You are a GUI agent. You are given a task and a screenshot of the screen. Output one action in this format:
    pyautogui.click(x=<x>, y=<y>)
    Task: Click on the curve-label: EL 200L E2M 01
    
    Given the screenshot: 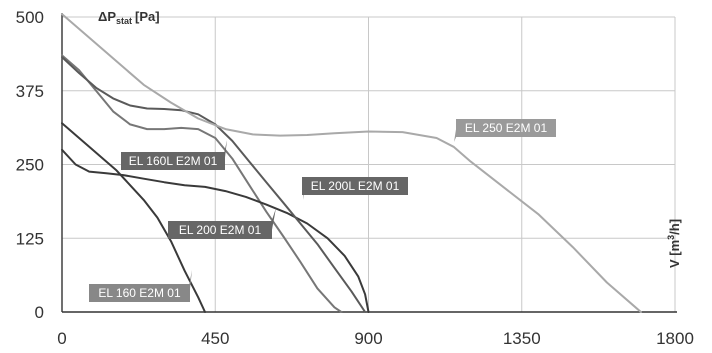 What is the action you would take?
    pyautogui.click(x=355, y=188)
    